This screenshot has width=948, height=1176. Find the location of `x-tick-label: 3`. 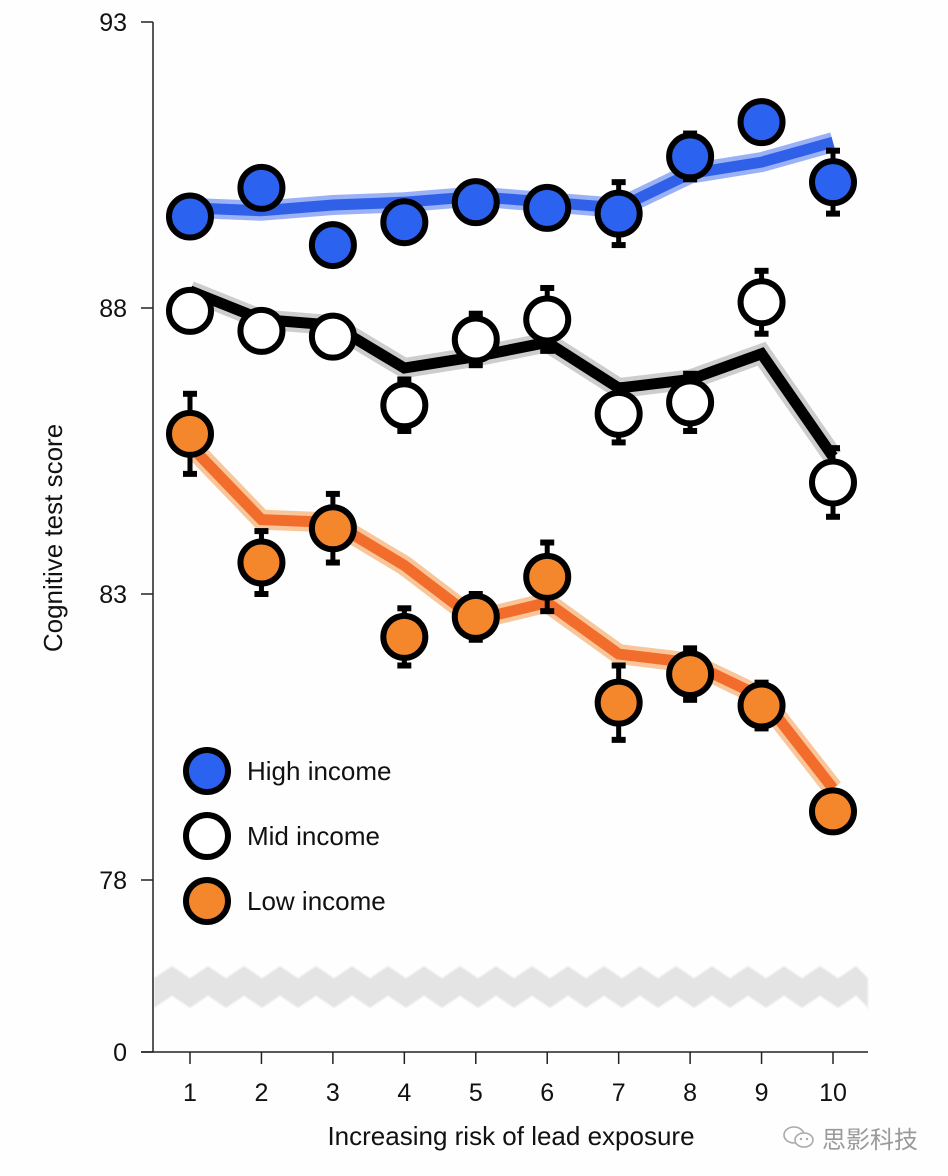

x-tick-label: 3 is located at coordinates (333, 1093).